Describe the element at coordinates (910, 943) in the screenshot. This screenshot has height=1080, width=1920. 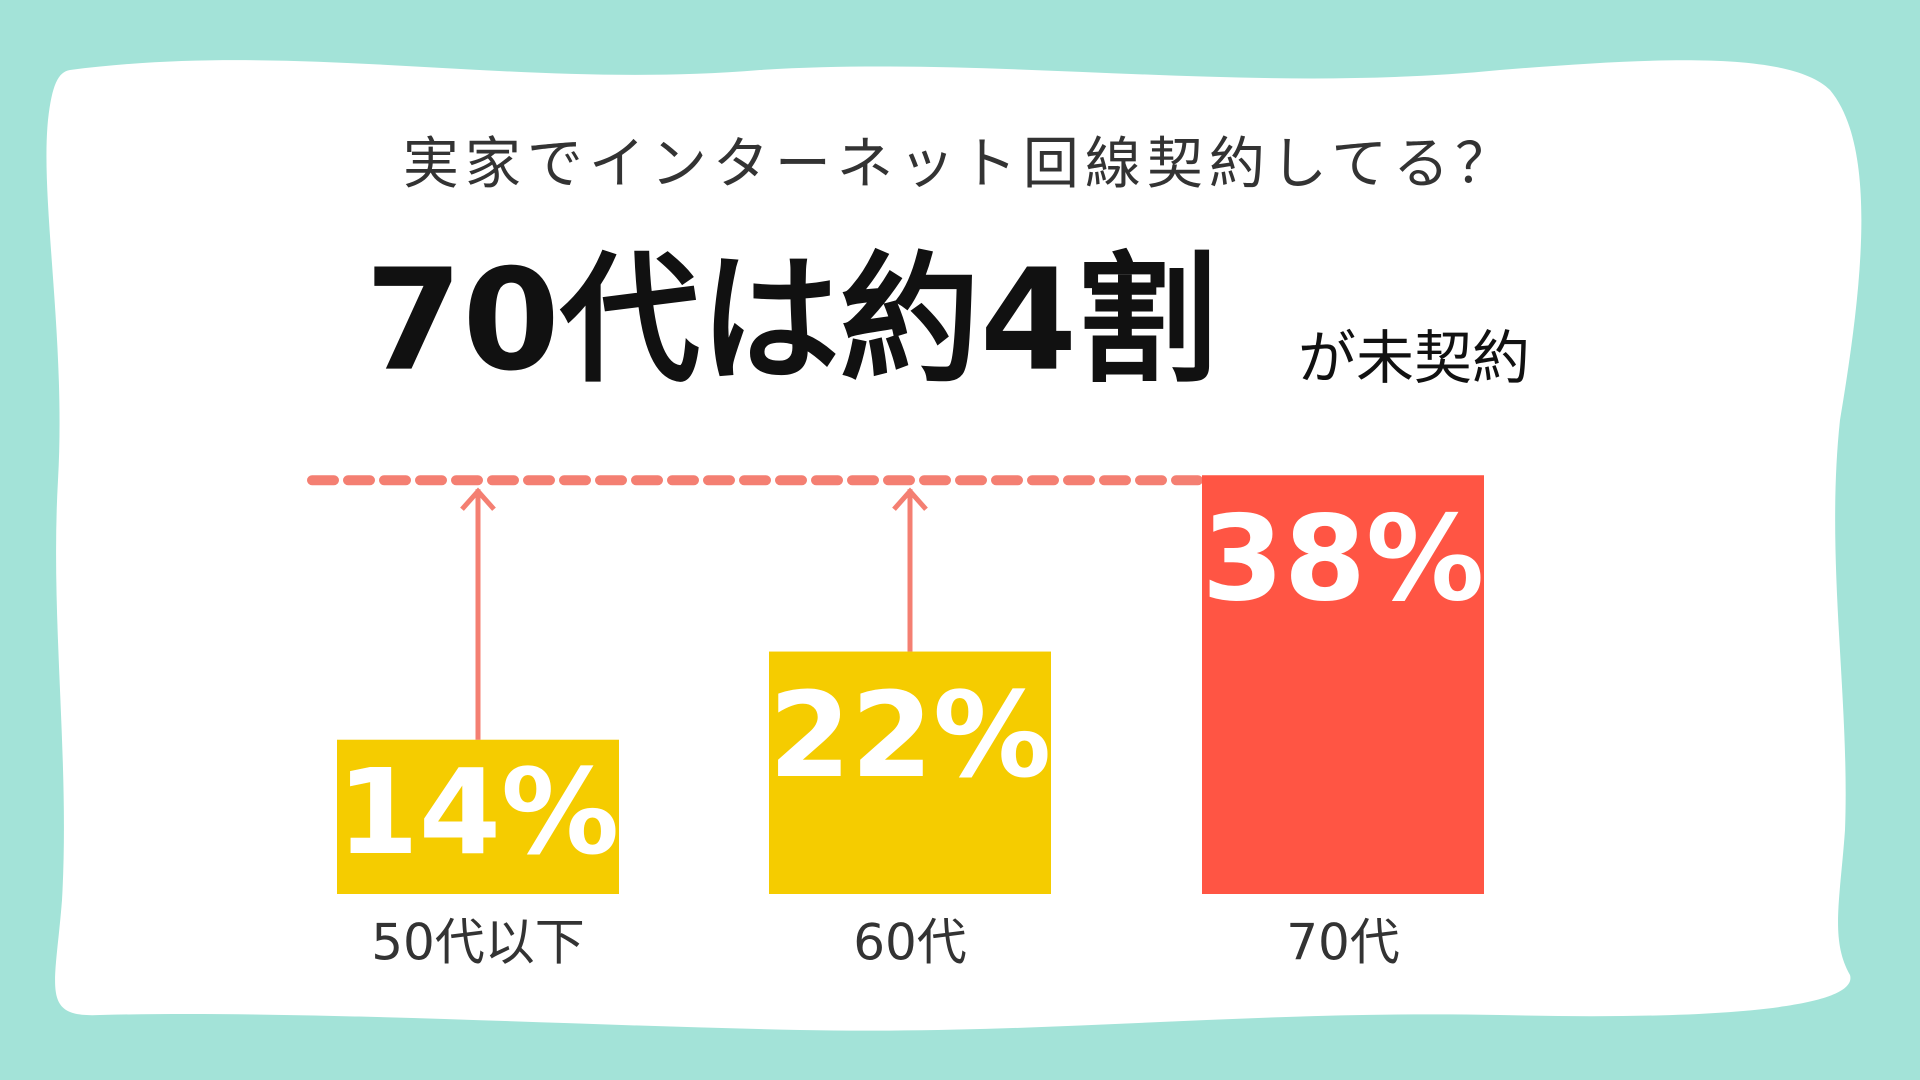
I see `x-tick-label: 60代` at that location.